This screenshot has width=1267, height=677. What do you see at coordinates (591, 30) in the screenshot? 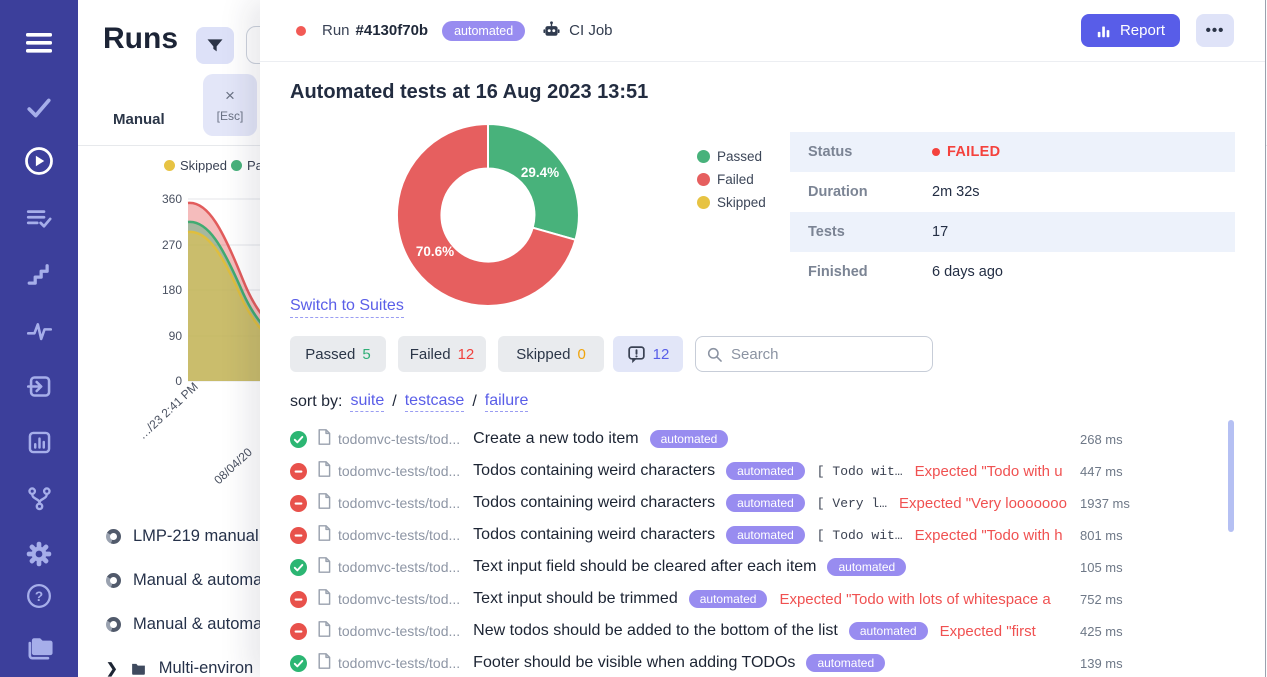
I see `ci-job-label: CI Job` at bounding box center [591, 30].